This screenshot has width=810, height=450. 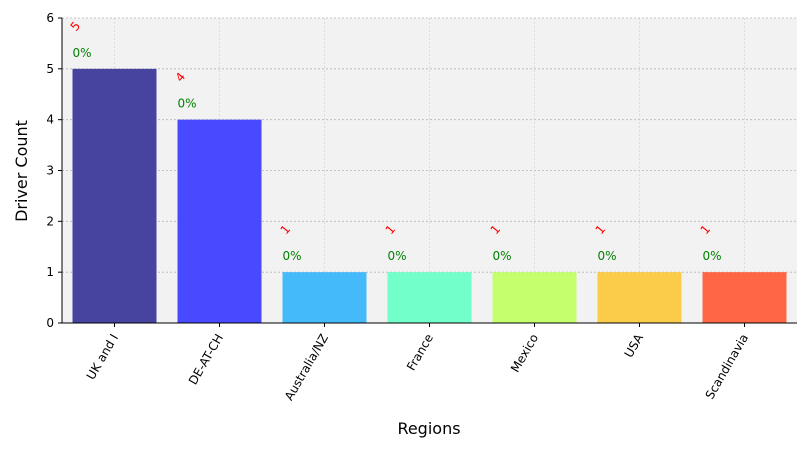 I want to click on bar-australia-nz, so click(x=324, y=297).